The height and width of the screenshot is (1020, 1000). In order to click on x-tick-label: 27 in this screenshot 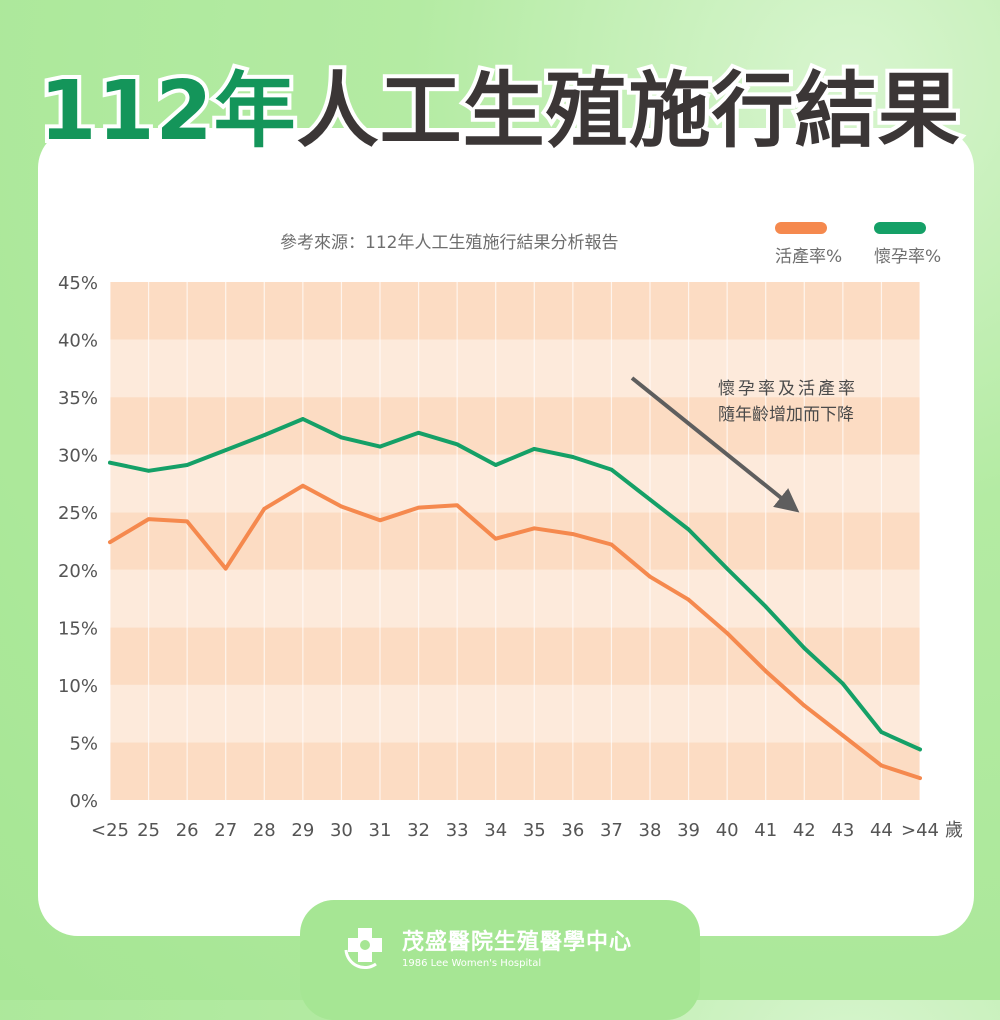, I will do `click(225, 830)`.